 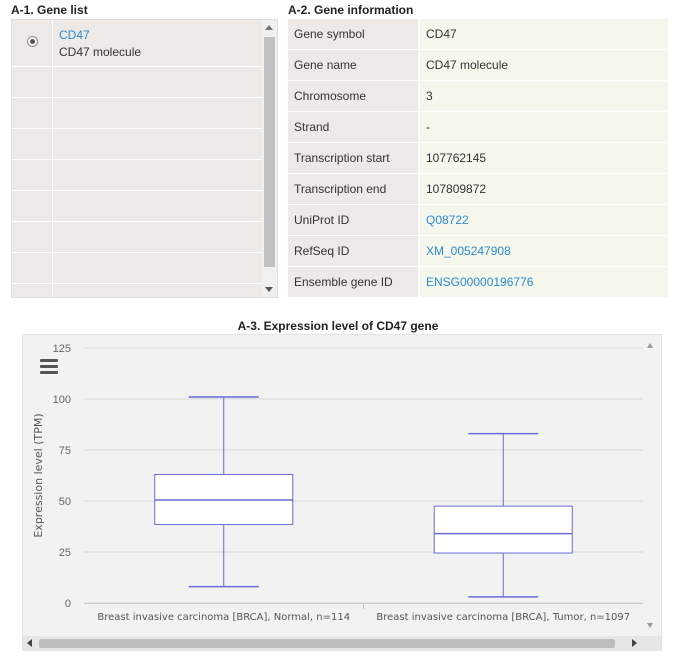 I want to click on info-row: RefSeq ID XM_005247908, so click(x=478, y=251).